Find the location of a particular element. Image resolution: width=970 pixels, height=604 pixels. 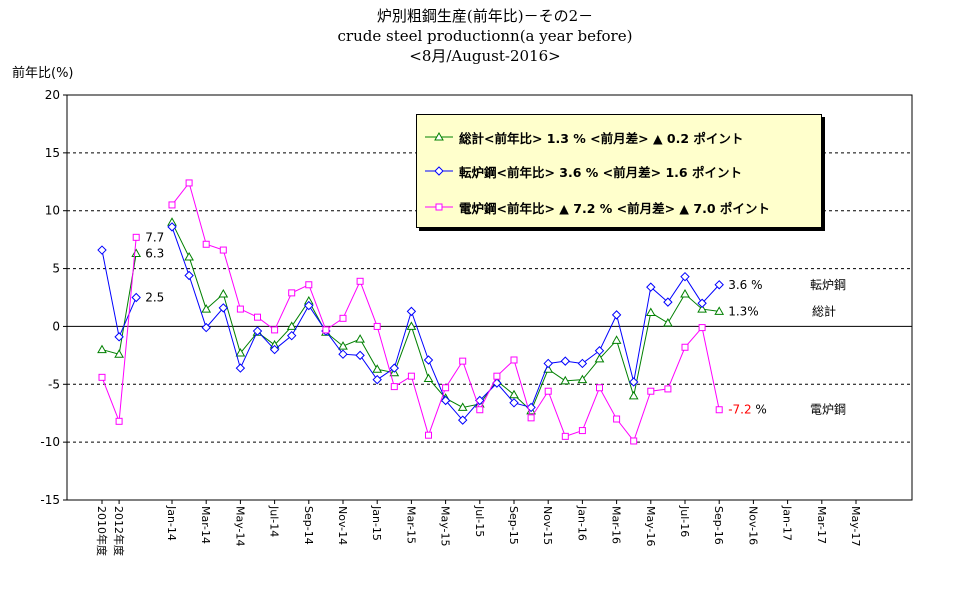

legend-item-eaf: 電炉鋼<前年比> ▲ 7.2 % <前月差> ▲ 7.0 ポイント is located at coordinates (597, 207).